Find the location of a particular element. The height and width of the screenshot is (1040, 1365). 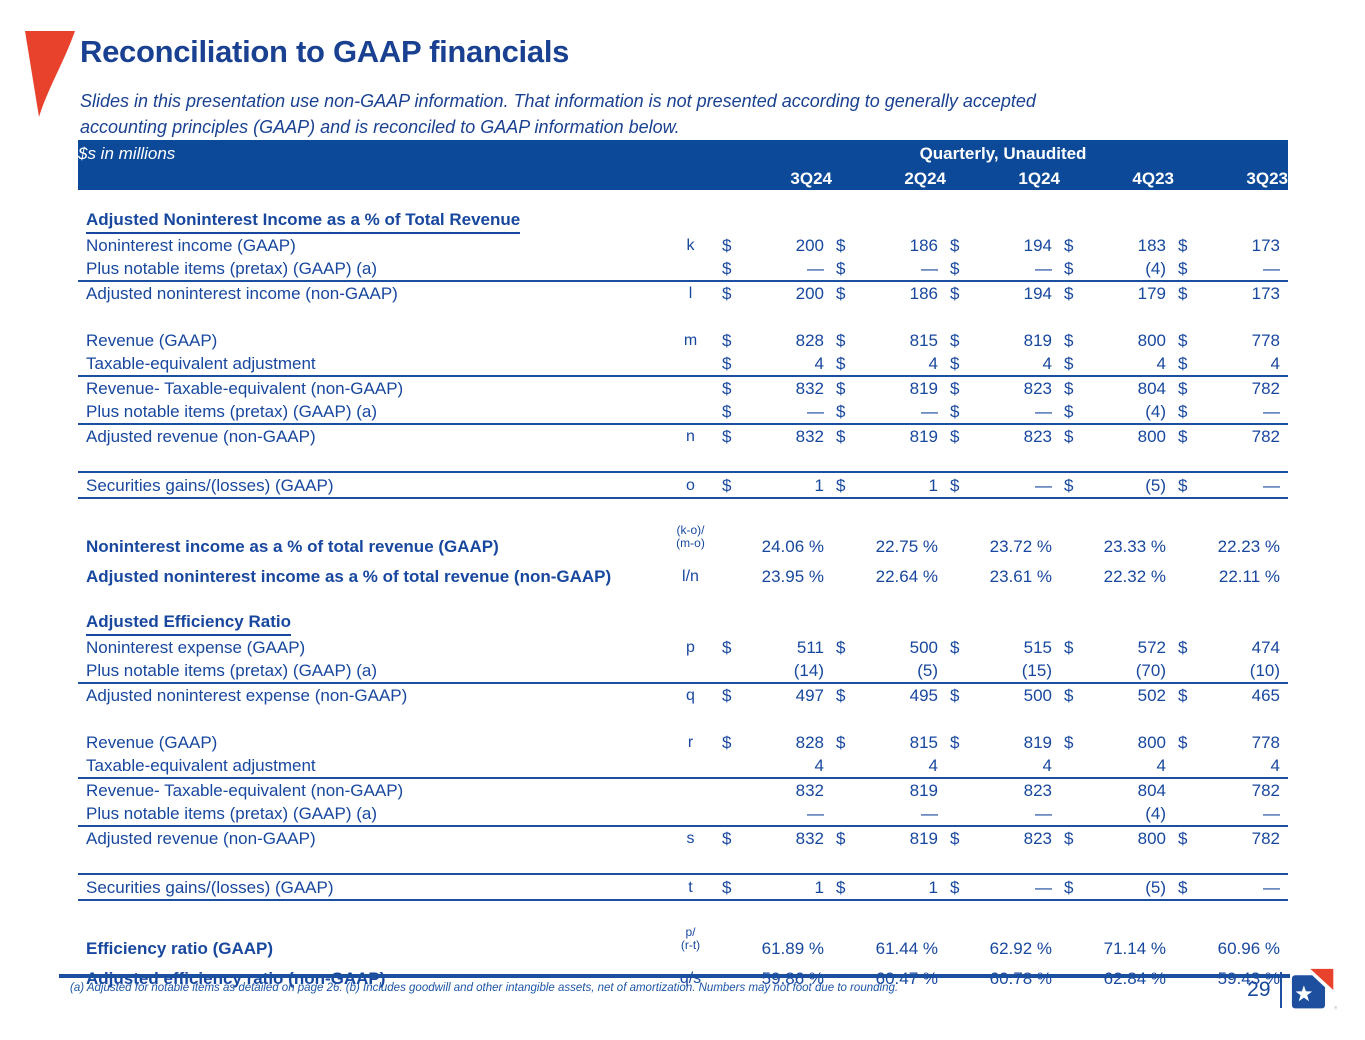

page-number-divider is located at coordinates (1280, 990).